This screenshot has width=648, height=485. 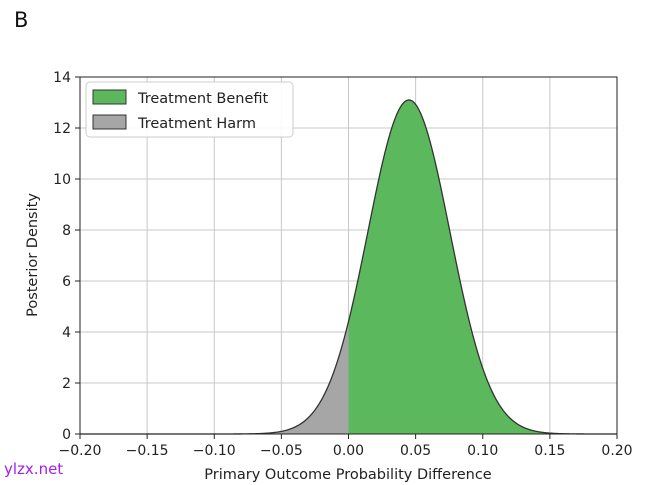 What do you see at coordinates (33, 255) in the screenshot?
I see `y-axis-title: Posterior Density` at bounding box center [33, 255].